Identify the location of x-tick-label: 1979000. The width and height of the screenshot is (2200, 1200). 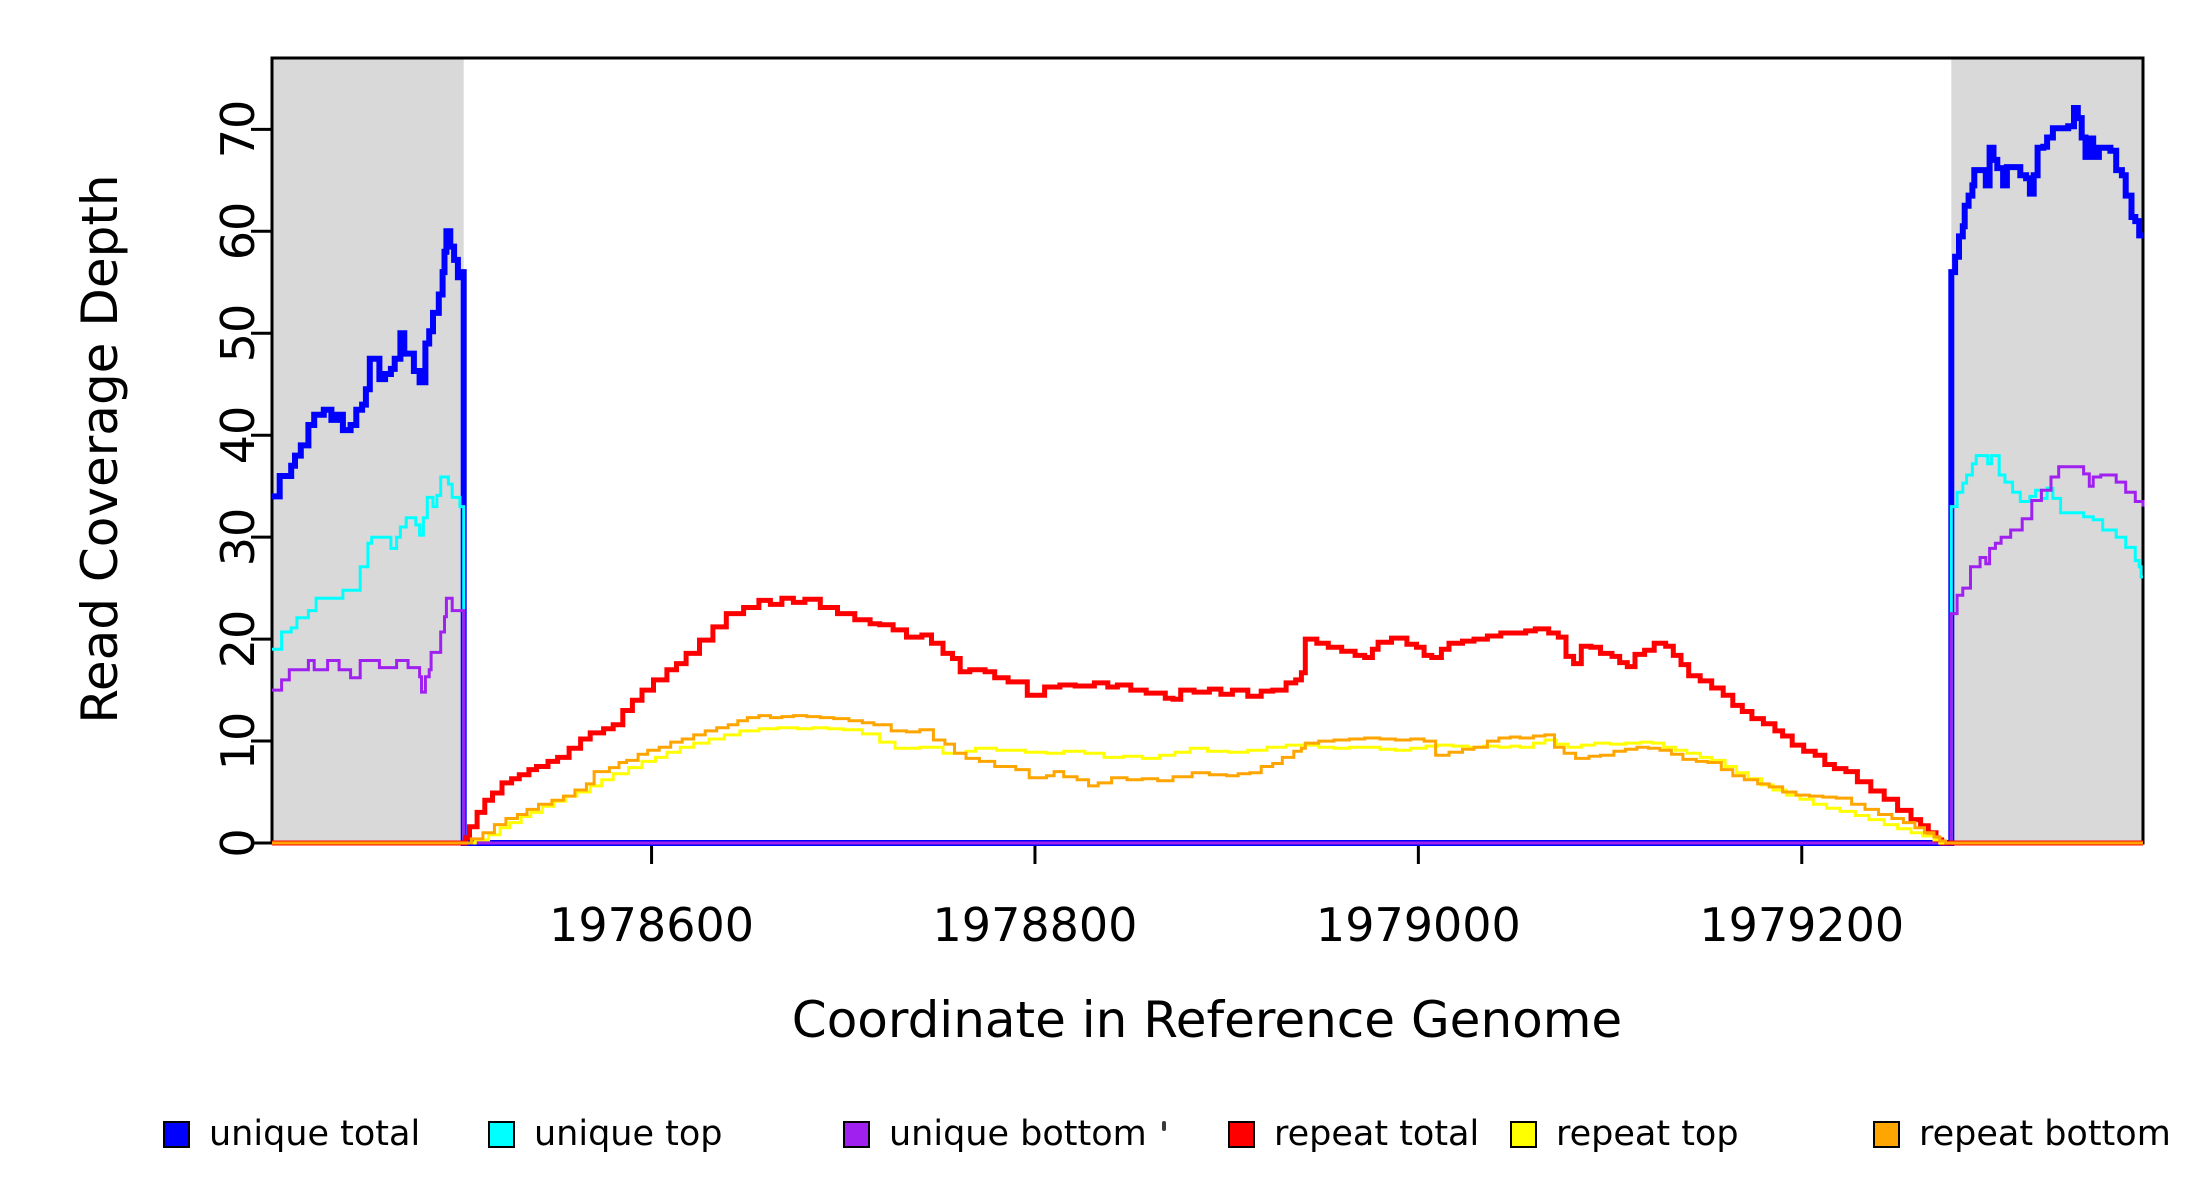
(1418, 925).